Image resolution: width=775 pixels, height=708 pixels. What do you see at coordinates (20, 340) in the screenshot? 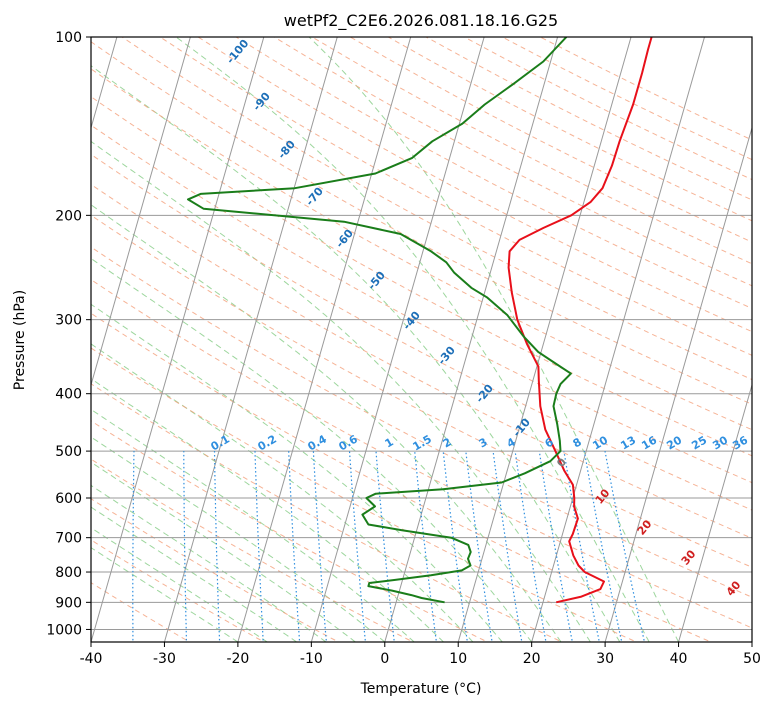
I see `y-axis-label: Pressure (hPa)` at bounding box center [20, 340].